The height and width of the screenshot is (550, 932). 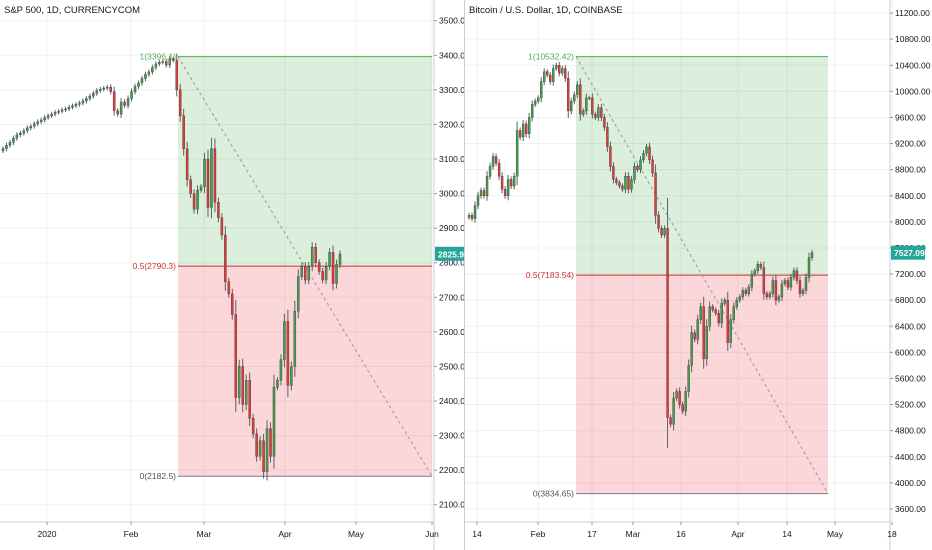 I want to click on sp500-fib-bottom-label: 0(2182.5), so click(x=158, y=476).